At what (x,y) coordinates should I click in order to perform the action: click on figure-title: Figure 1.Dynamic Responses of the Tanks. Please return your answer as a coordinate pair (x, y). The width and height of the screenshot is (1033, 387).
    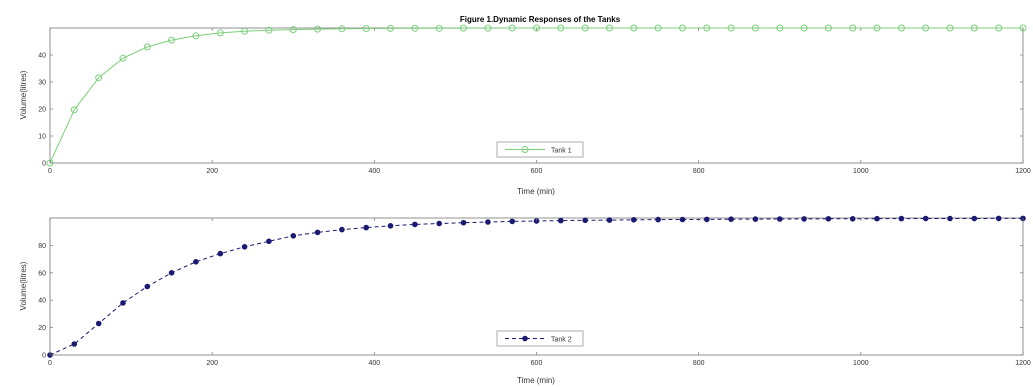
    Looking at the image, I should click on (540, 19).